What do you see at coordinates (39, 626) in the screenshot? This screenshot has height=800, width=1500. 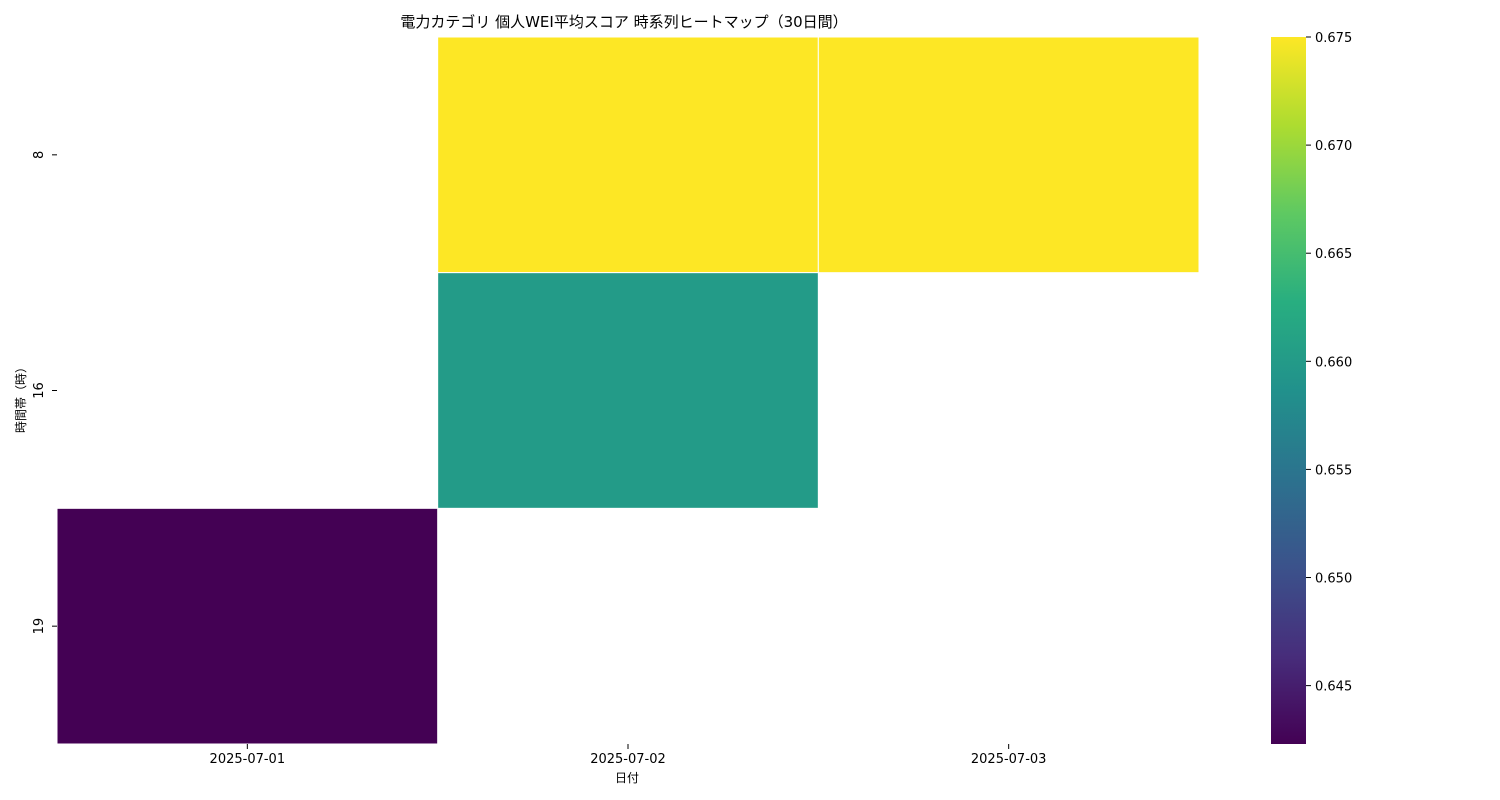 I see `y-tick-label: 19` at bounding box center [39, 626].